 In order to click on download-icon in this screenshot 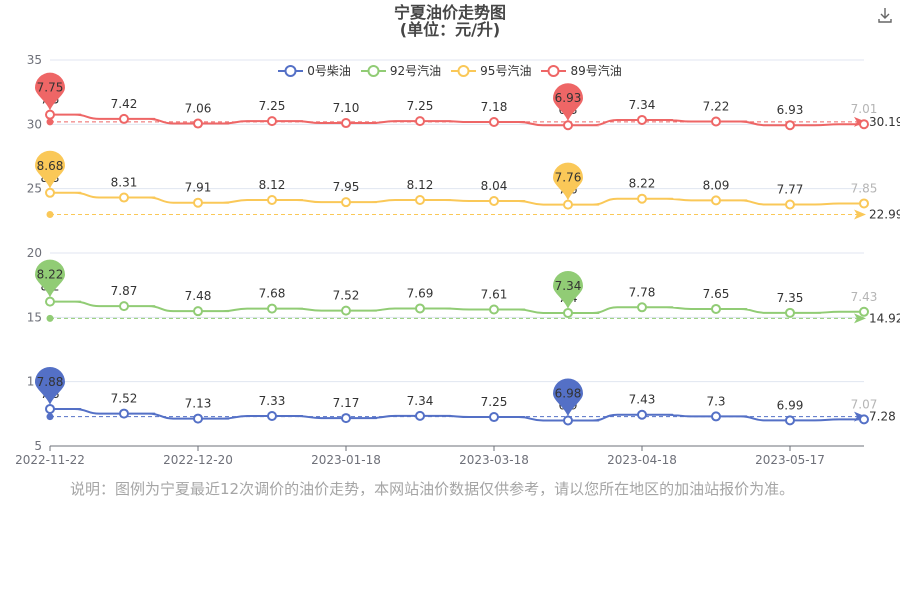, I will do `click(885, 15)`.